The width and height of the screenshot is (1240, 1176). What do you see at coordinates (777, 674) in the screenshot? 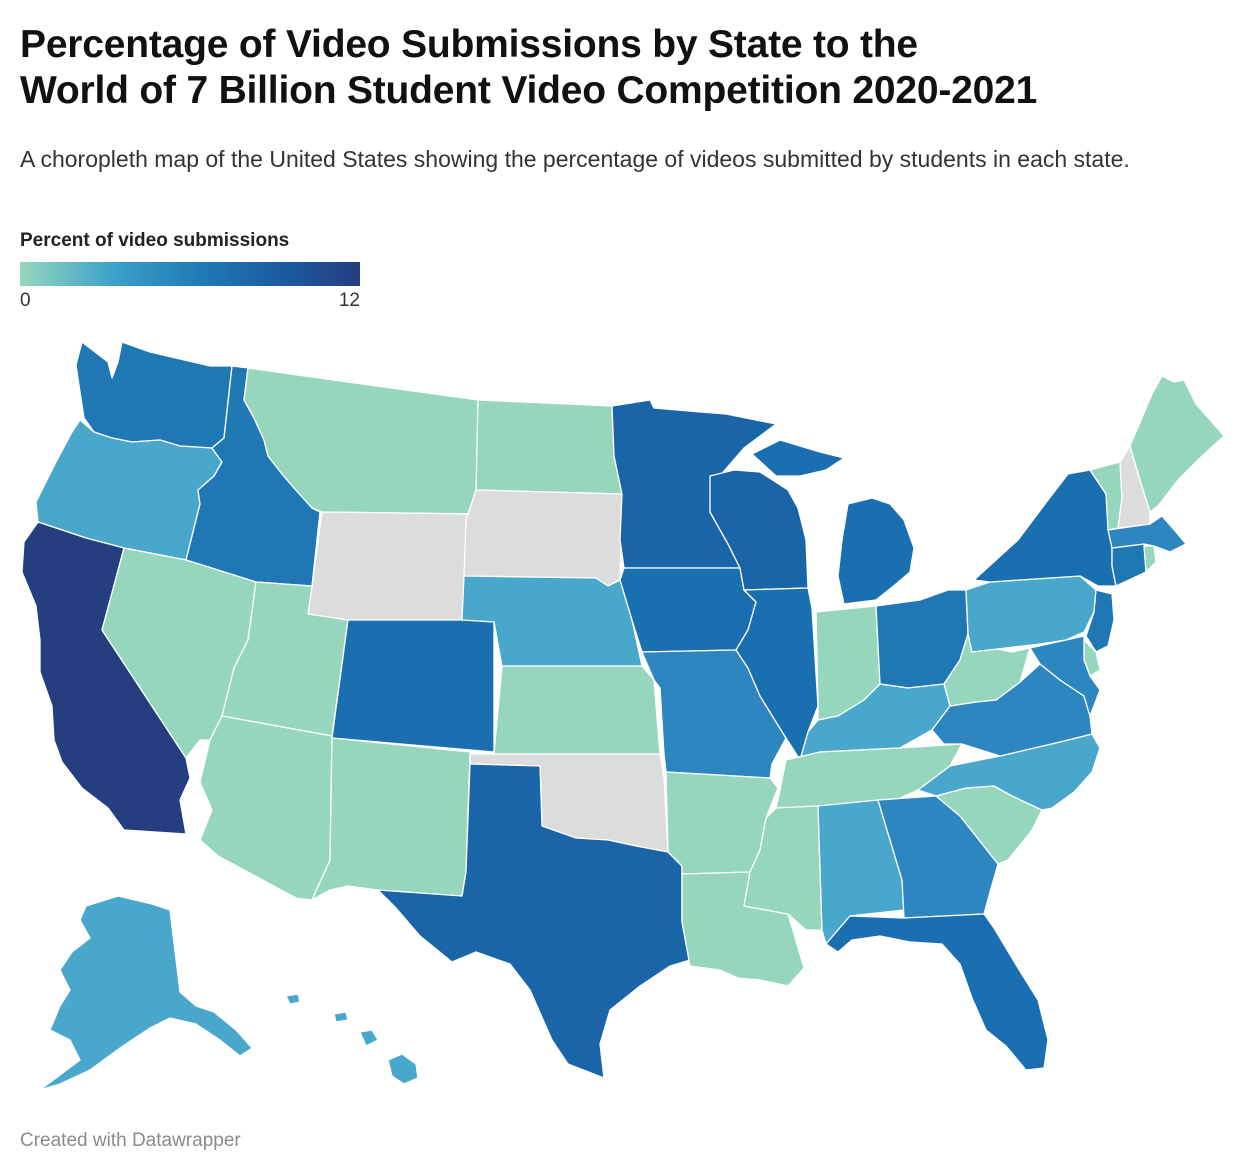
I see `state-illinois` at bounding box center [777, 674].